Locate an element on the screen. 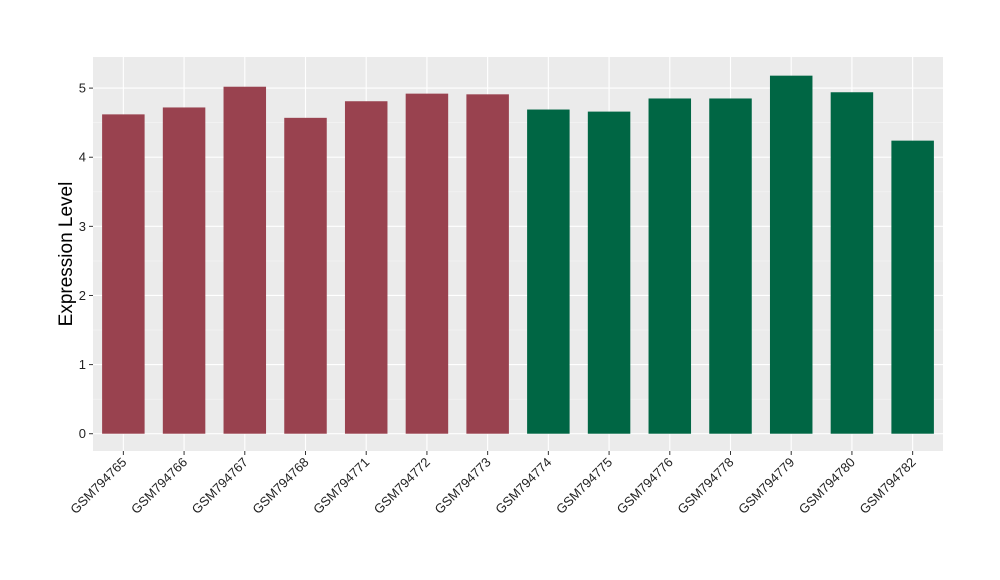 The width and height of the screenshot is (1000, 580). x-tick-label: GSM794774 is located at coordinates (523, 486).